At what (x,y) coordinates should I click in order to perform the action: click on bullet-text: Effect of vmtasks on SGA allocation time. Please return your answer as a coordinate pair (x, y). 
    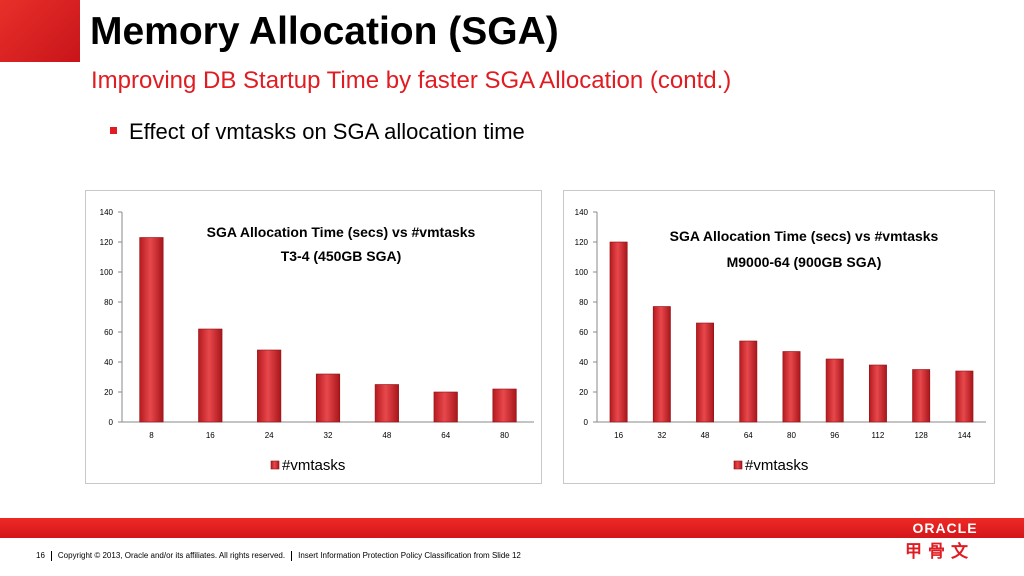
    Looking at the image, I should click on (327, 131).